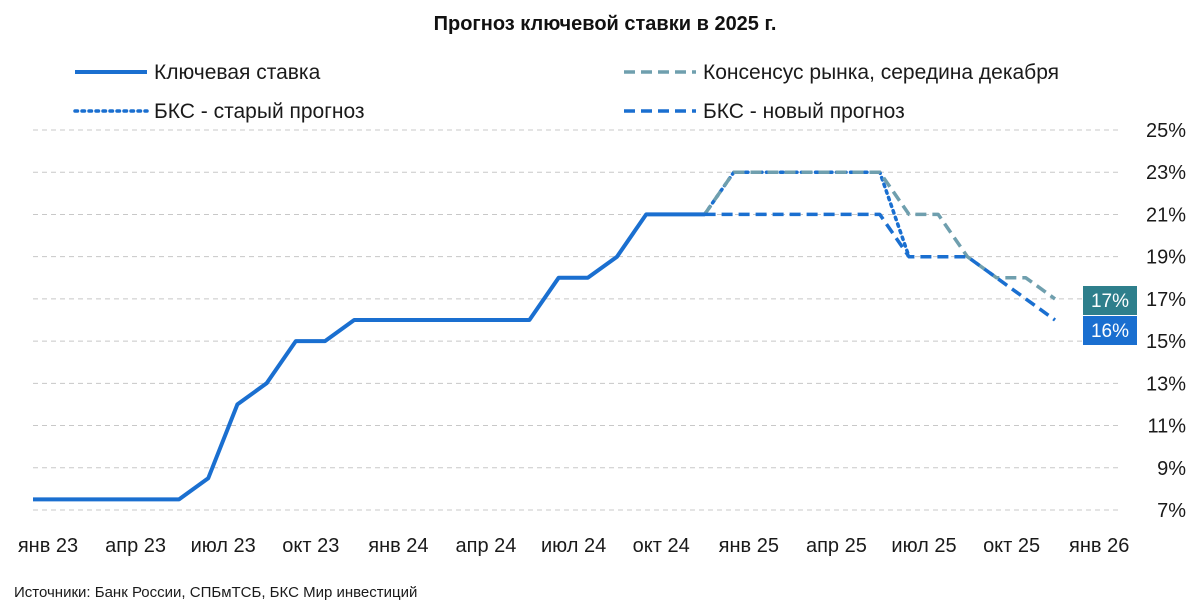 The width and height of the screenshot is (1200, 609). Describe the element at coordinates (1166, 173) in the screenshot. I see `y-tick-label: 23%` at that location.